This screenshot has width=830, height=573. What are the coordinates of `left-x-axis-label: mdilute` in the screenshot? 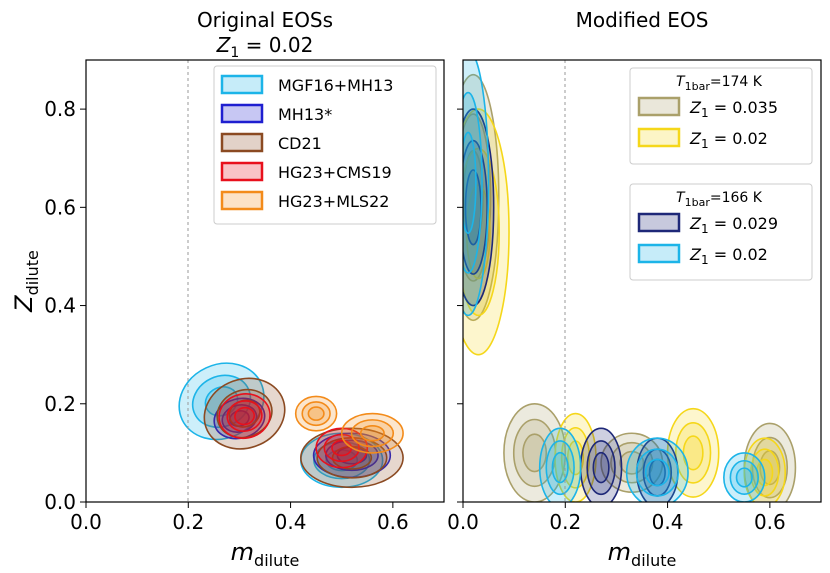 It's located at (265, 554).